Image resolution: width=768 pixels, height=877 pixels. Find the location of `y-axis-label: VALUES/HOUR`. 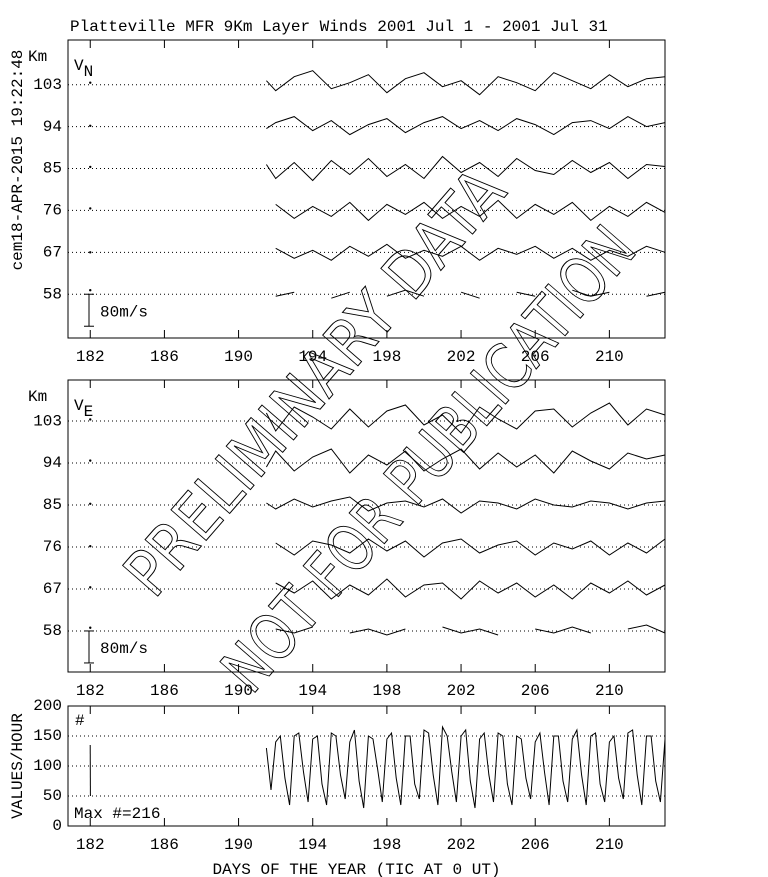

y-axis-label: VALUES/HOUR is located at coordinates (18, 766).